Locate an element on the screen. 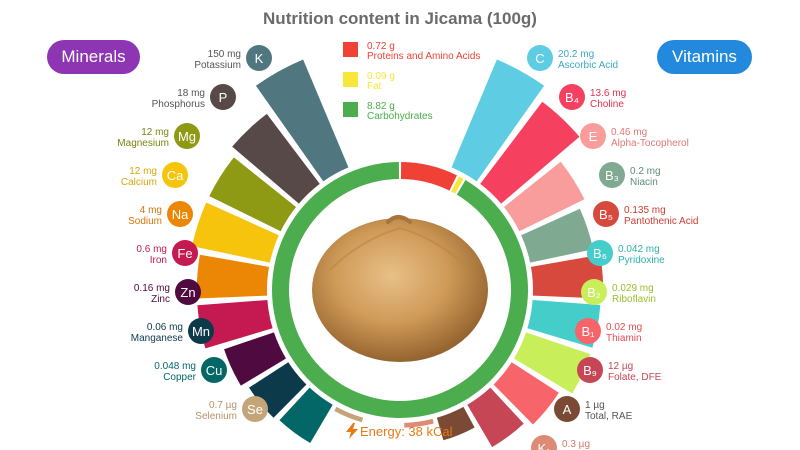  vitamin-amount: 0.042 mg is located at coordinates (639, 249).